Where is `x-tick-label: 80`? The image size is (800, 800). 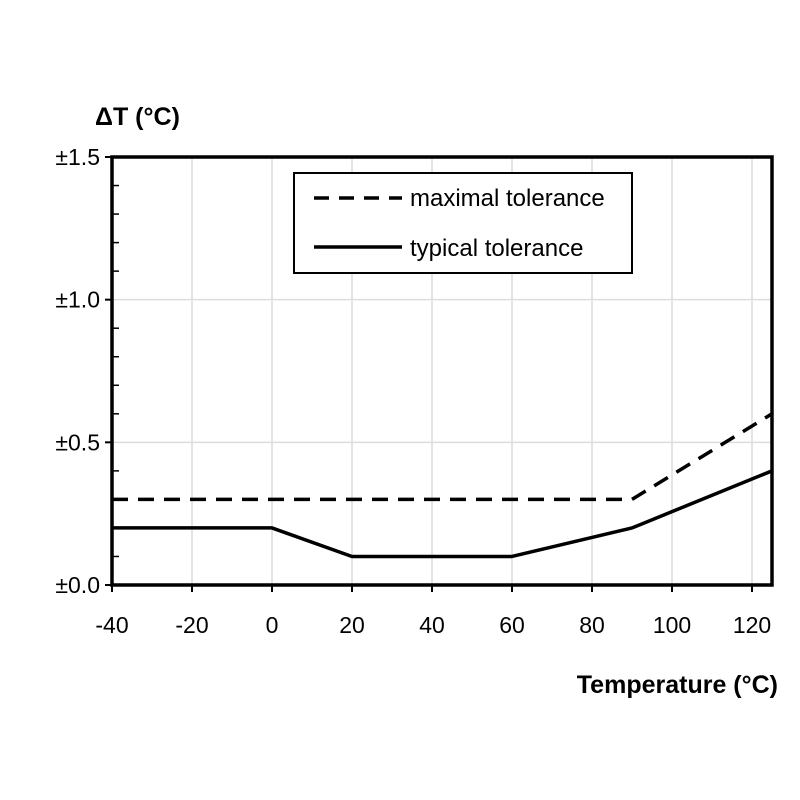 x-tick-label: 80 is located at coordinates (592, 625).